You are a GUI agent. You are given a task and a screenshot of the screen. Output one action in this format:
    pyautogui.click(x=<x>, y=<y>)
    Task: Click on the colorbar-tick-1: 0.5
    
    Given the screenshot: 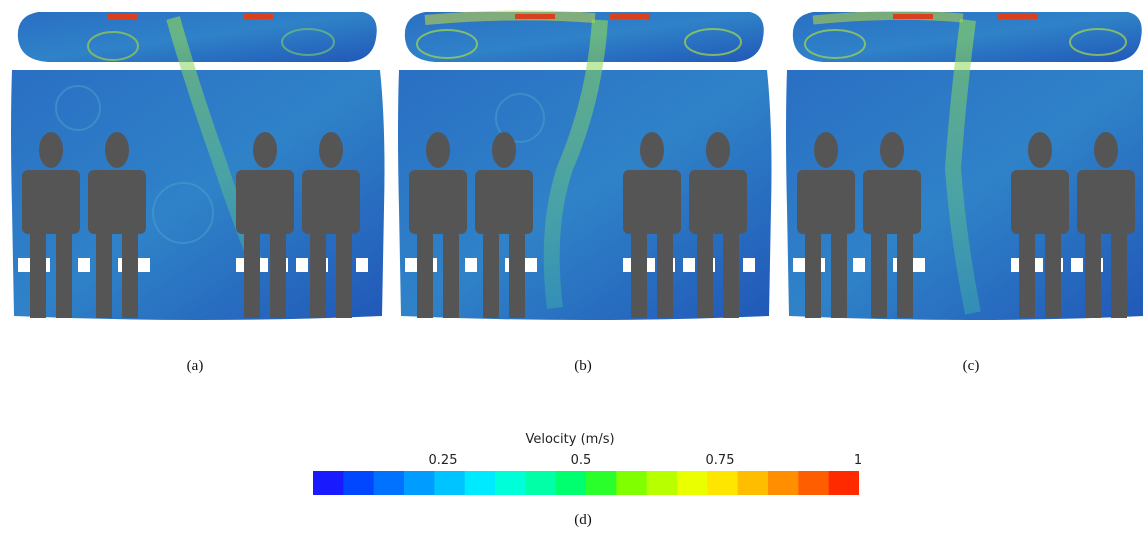 What is the action you would take?
    pyautogui.click(x=581, y=460)
    